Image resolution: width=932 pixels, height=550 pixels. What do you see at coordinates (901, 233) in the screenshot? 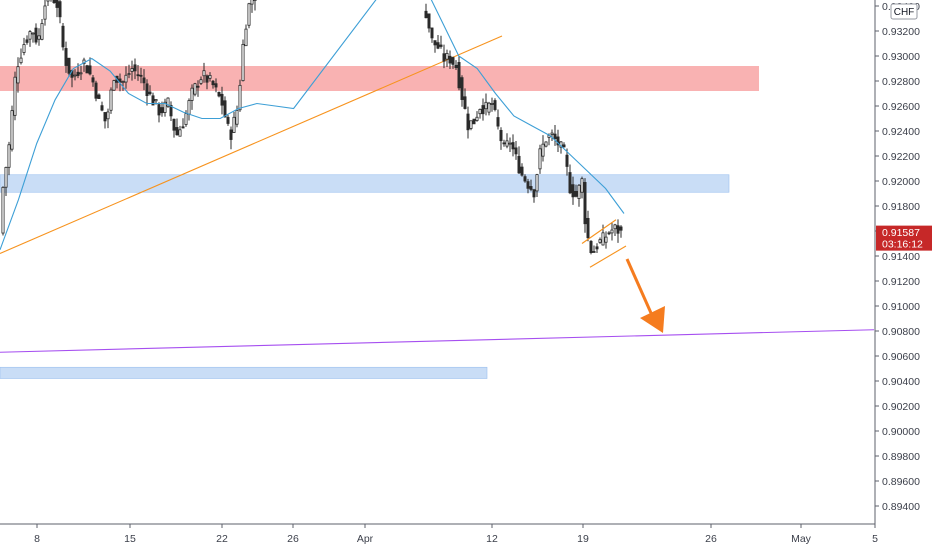
I see `last-price-value: 0.91587` at bounding box center [901, 233].